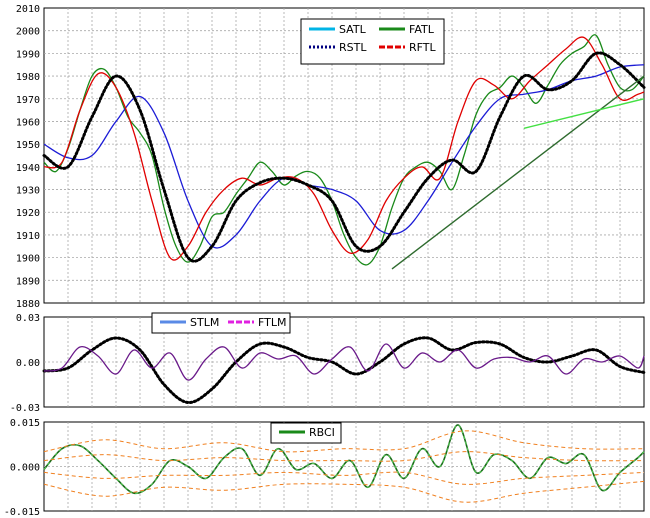 This screenshot has width=650, height=518. What do you see at coordinates (272, 322) in the screenshot?
I see `legend-label-ftlm: FTLM` at bounding box center [272, 322].